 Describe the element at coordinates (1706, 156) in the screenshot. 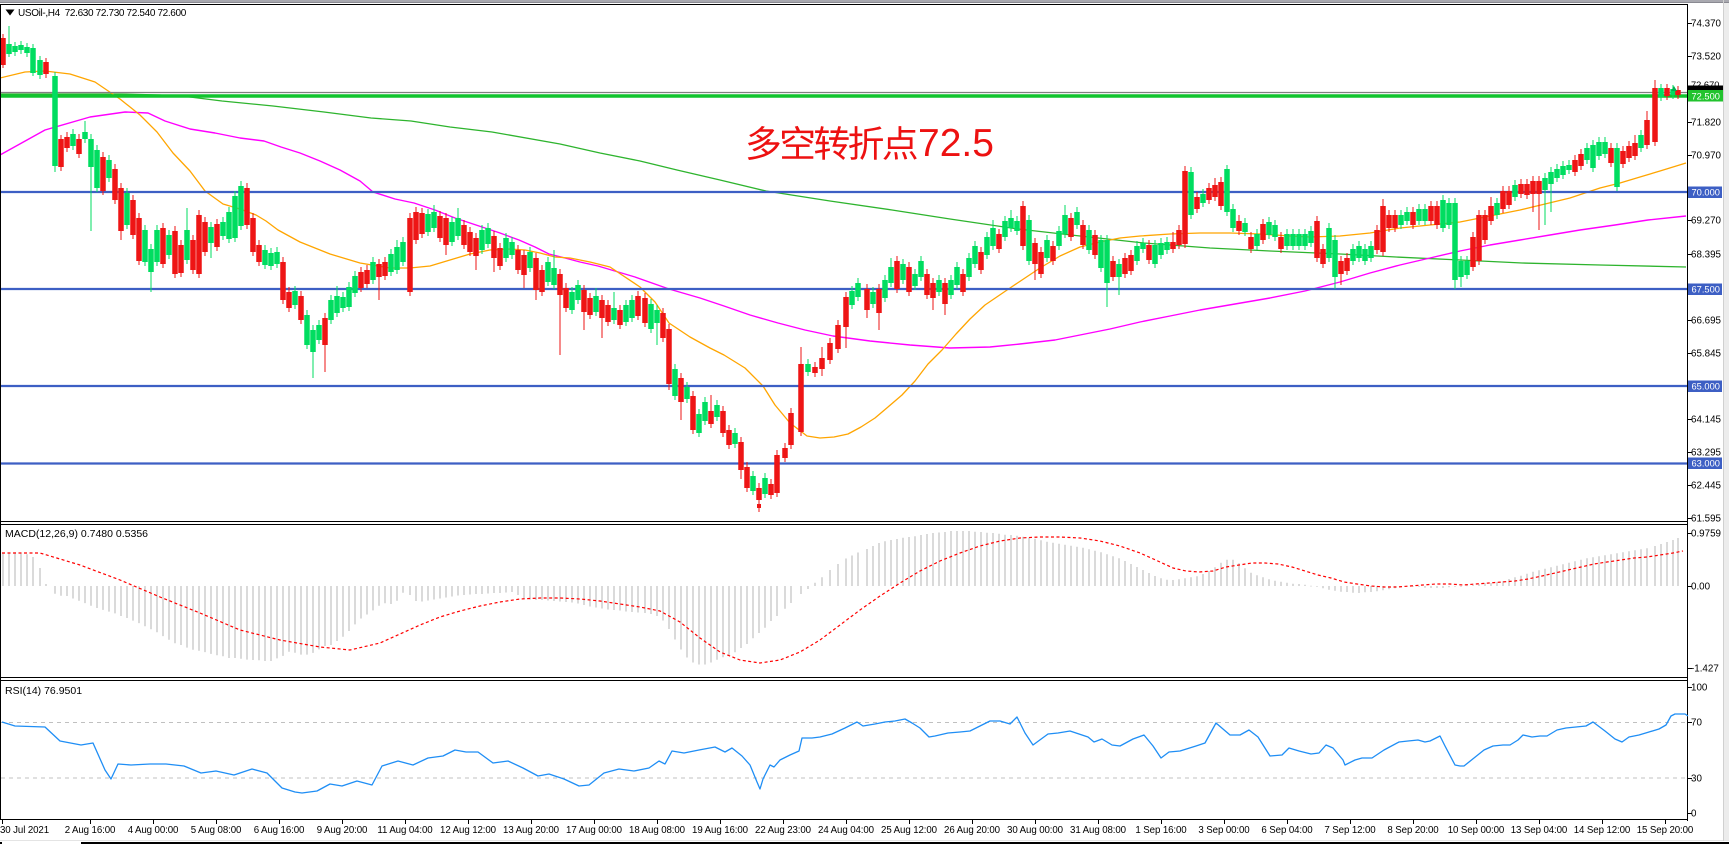

I see `svg-text: 70.970` at that location.